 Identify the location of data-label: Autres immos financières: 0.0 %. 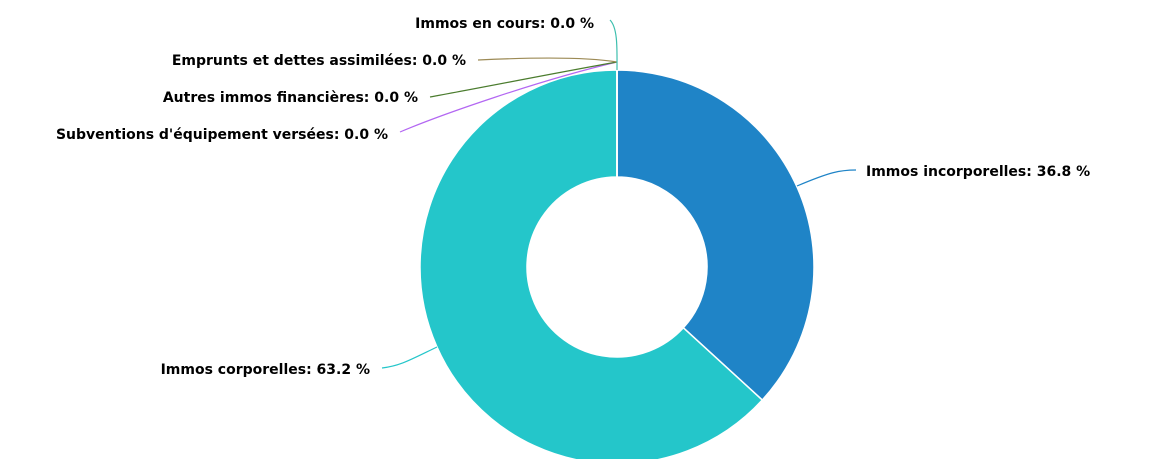
(290, 98).